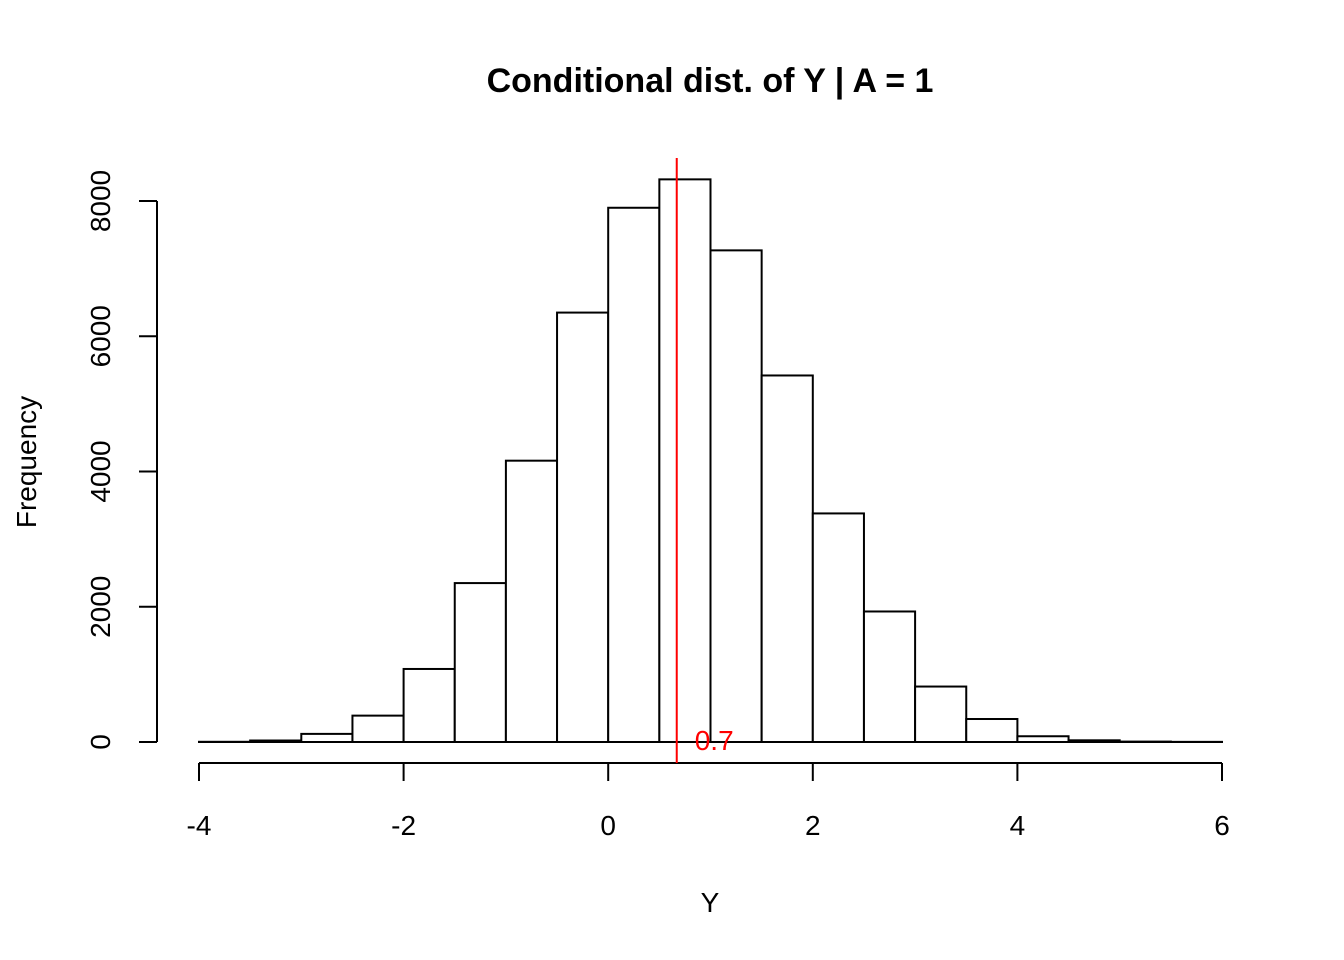  I want to click on x-tick-label: 6, so click(1222, 825).